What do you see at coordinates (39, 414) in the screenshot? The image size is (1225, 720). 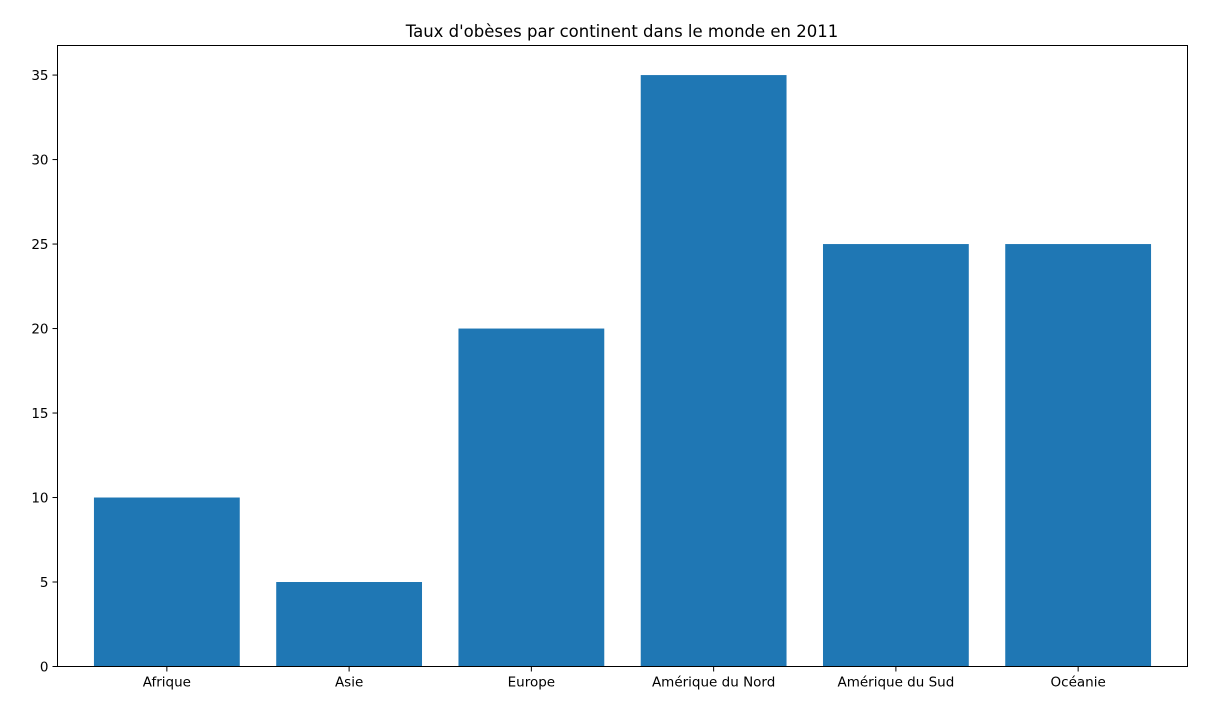 I see `y-tick-label: 15` at bounding box center [39, 414].